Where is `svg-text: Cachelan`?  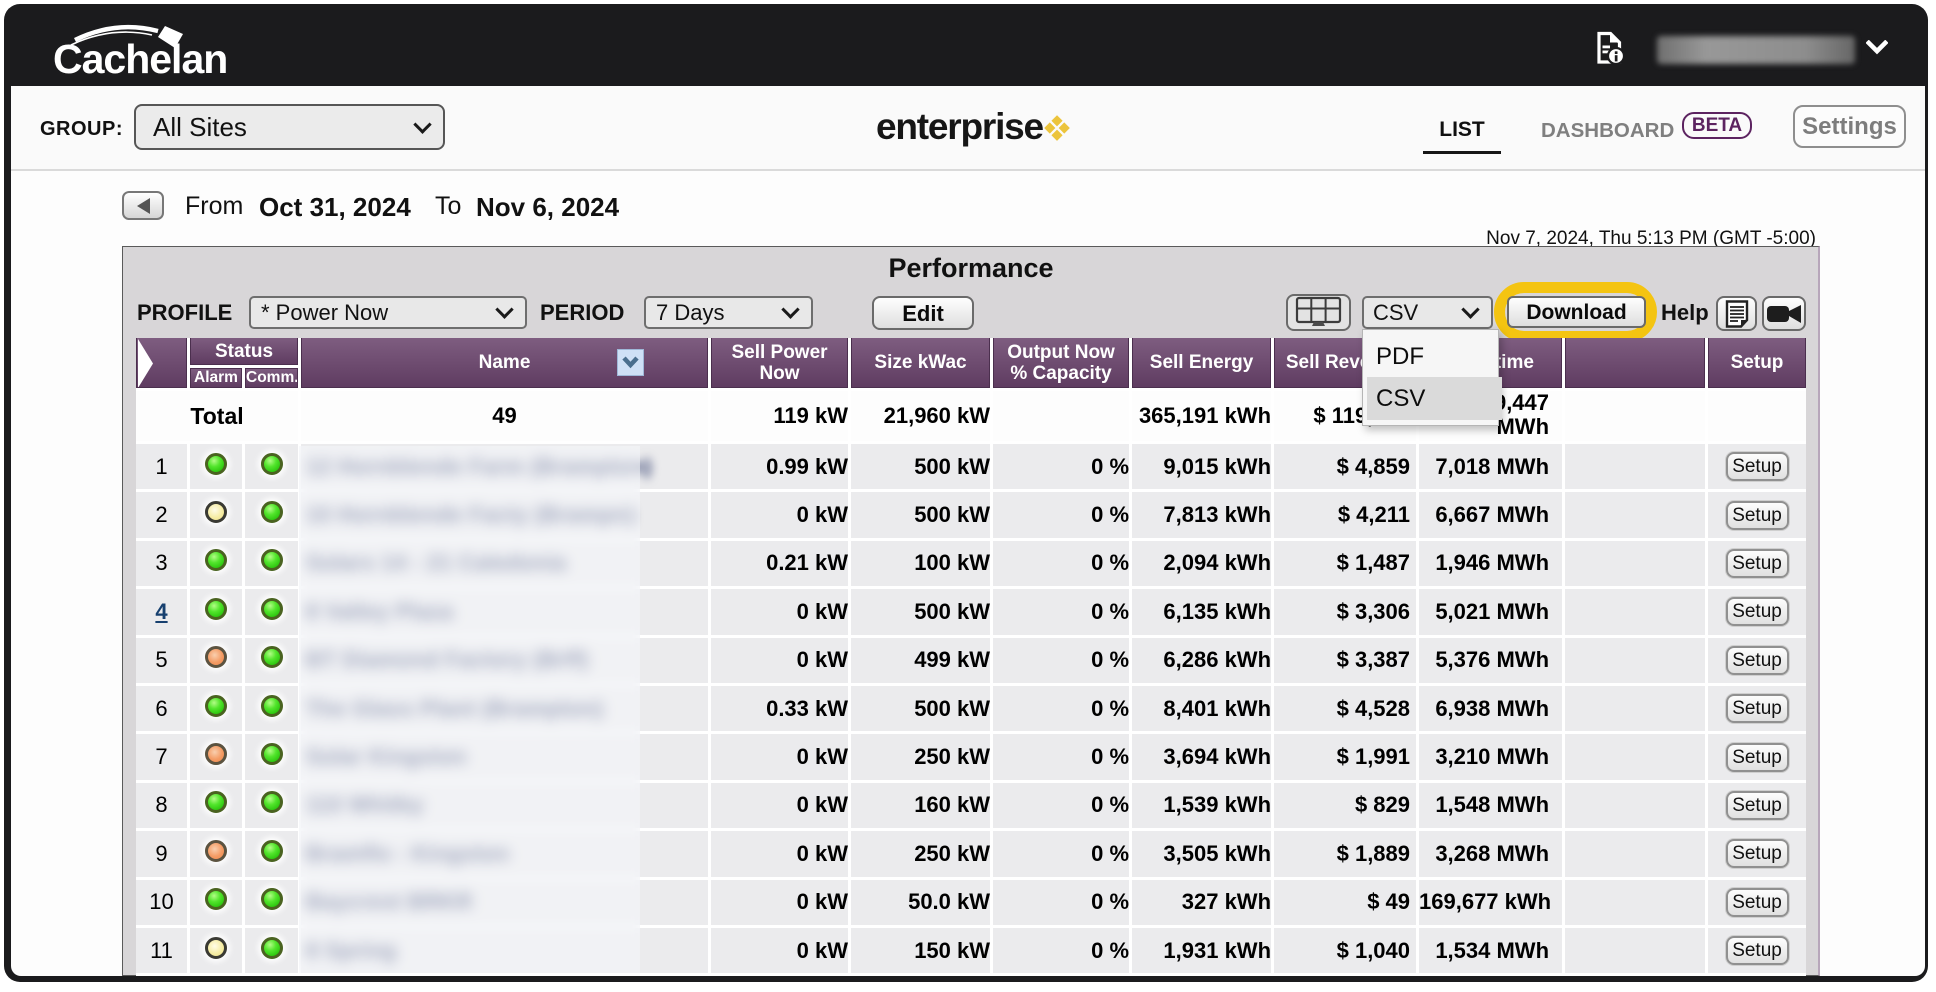
svg-text: Cachelan is located at coordinates (140, 58).